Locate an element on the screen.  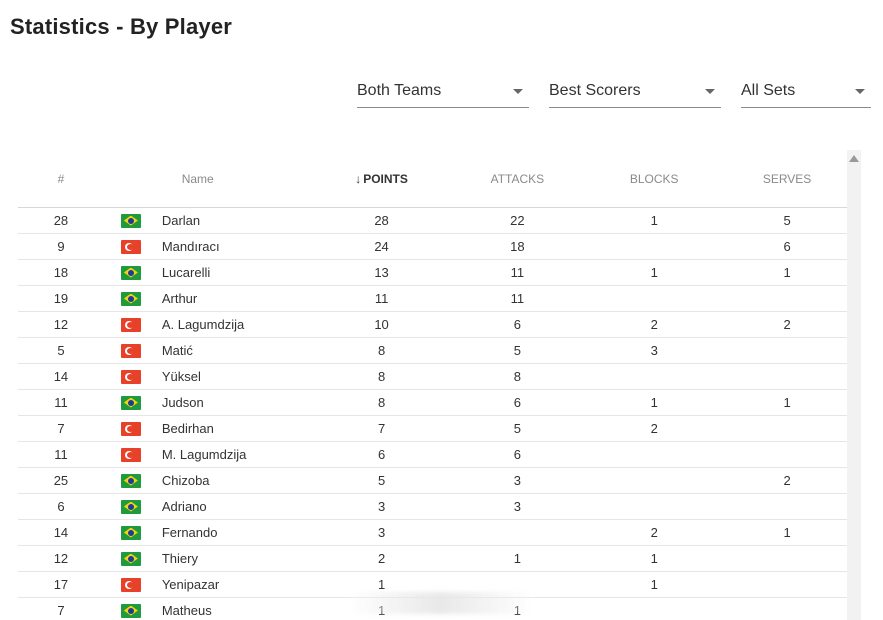
table-row: 18 Lucarelli 13 11 1 1 is located at coordinates (432, 273).